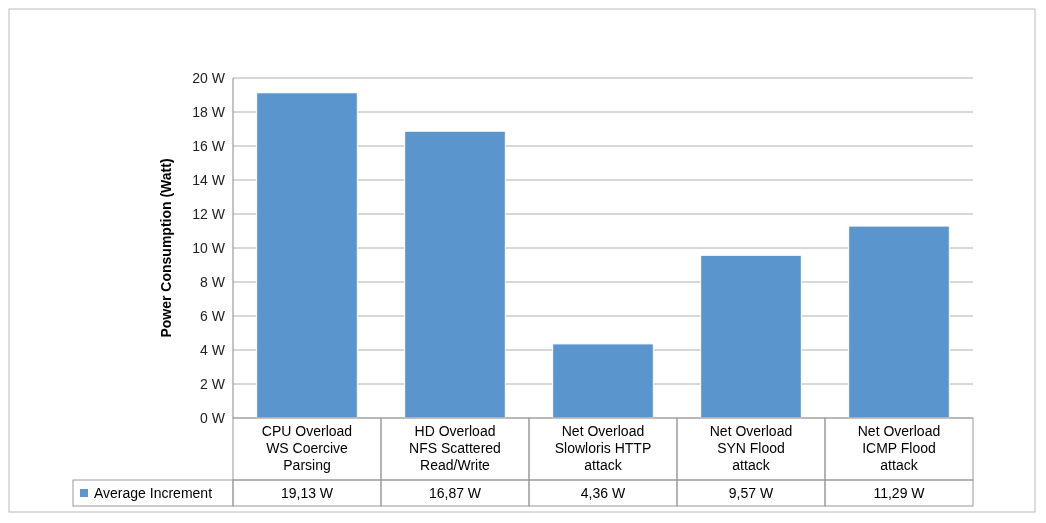 This screenshot has width=1046, height=523. I want to click on y-tick-label: 8 W, so click(213, 281).